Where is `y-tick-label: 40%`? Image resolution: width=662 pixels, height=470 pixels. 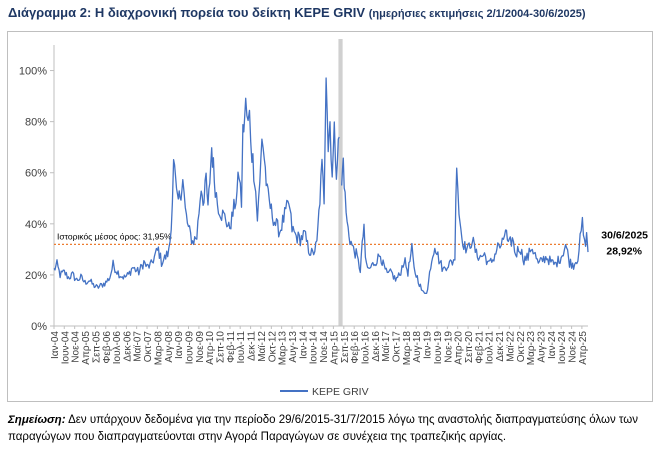 y-tick-label: 40% is located at coordinates (36, 225).